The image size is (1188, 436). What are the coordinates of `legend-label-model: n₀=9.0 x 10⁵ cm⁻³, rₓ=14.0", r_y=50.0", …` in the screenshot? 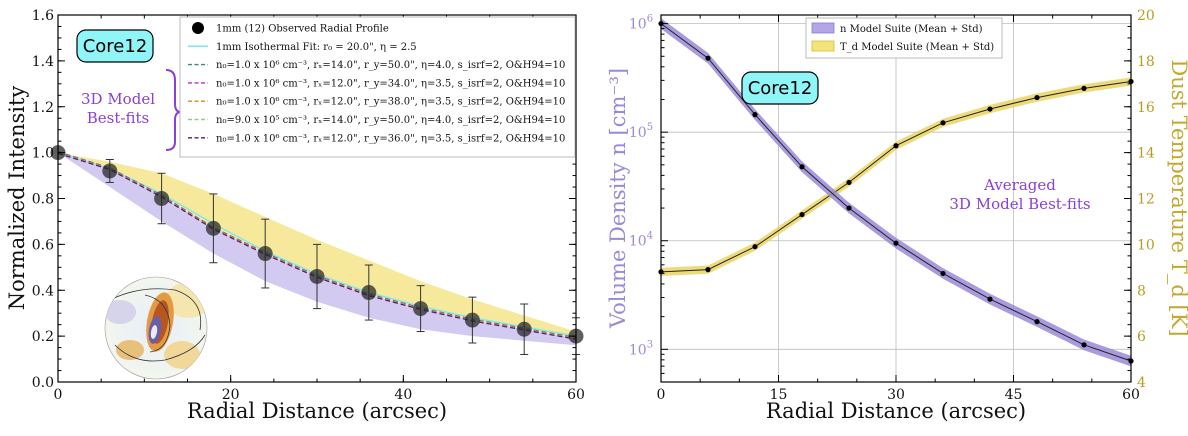 It's located at (390, 120).